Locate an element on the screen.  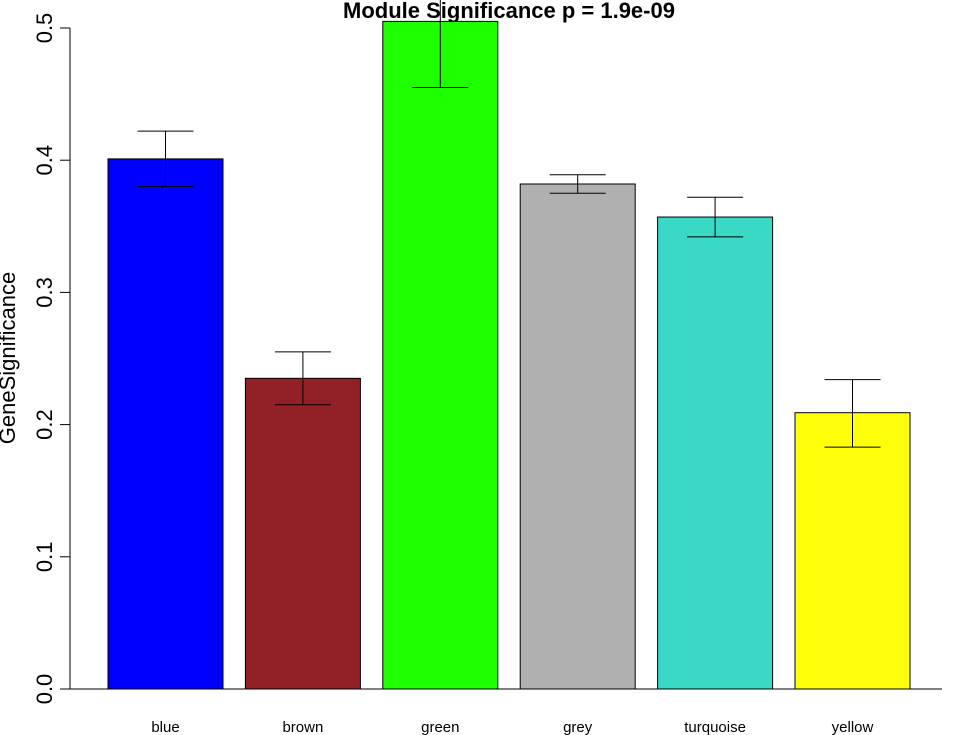
bar-grey is located at coordinates (577, 436).